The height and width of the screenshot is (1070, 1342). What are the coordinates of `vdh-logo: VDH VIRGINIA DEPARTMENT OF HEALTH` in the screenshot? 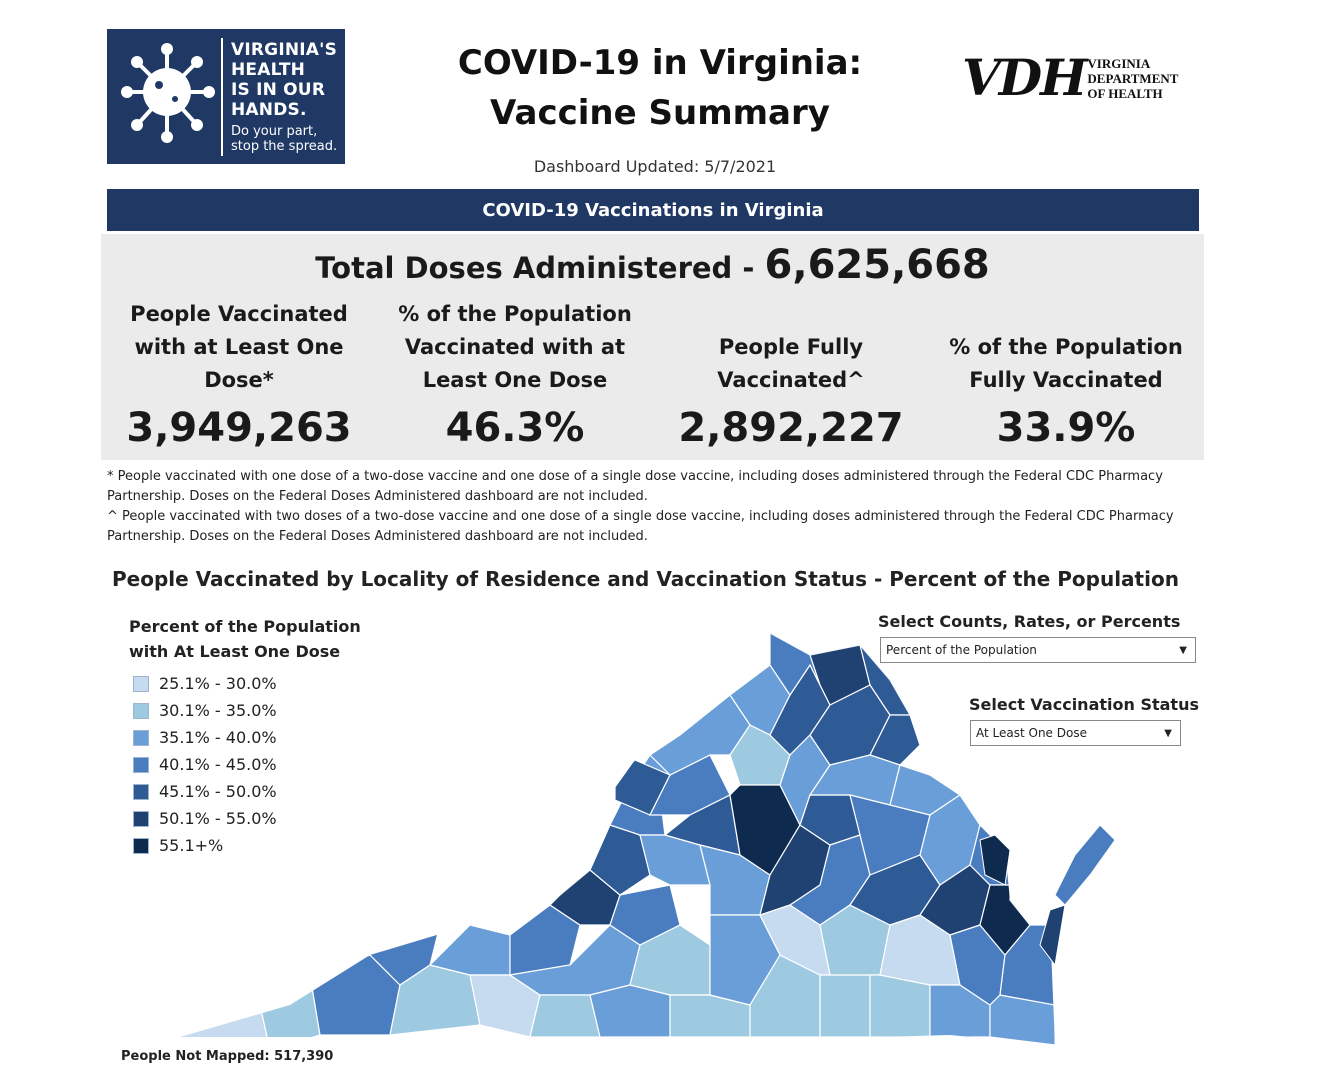 It's located at (1077, 78).